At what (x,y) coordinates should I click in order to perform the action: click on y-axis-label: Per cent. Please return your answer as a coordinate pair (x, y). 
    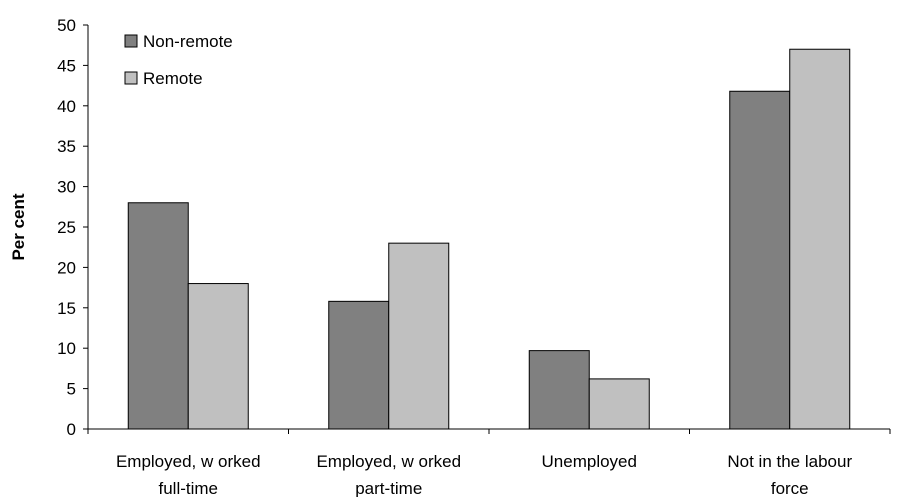
    Looking at the image, I should click on (18, 226).